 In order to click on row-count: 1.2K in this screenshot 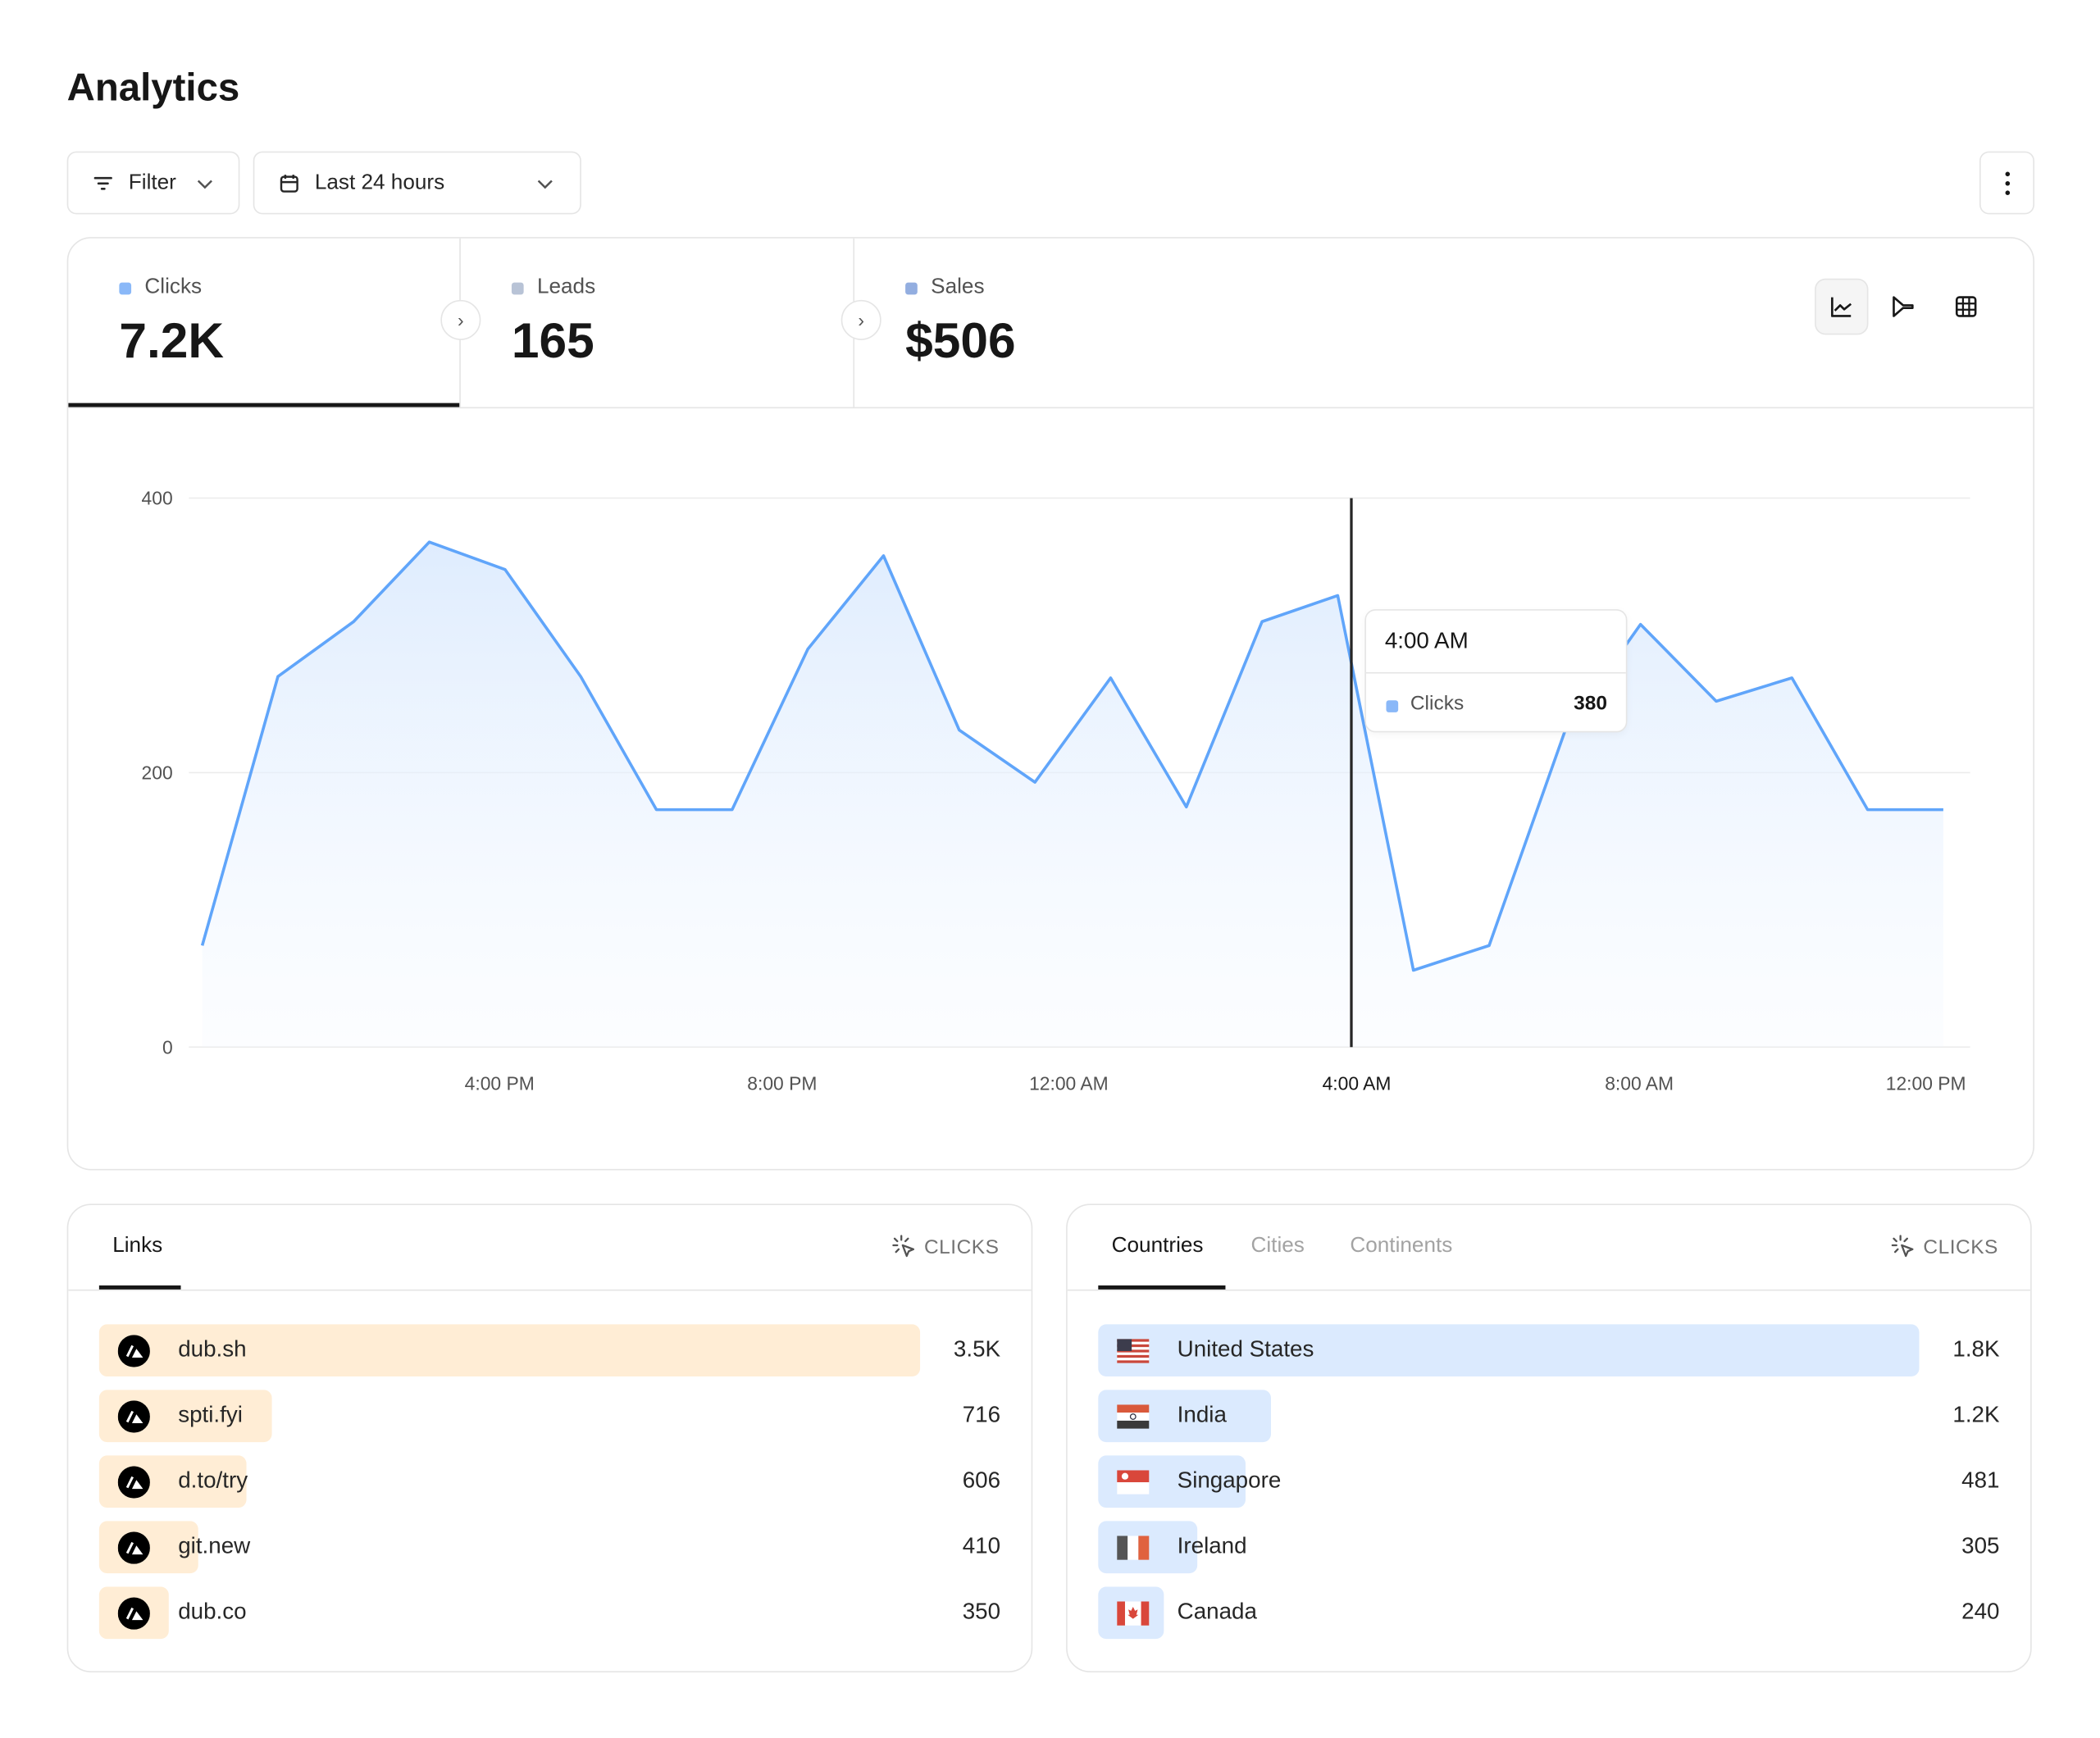, I will do `click(1976, 1415)`.